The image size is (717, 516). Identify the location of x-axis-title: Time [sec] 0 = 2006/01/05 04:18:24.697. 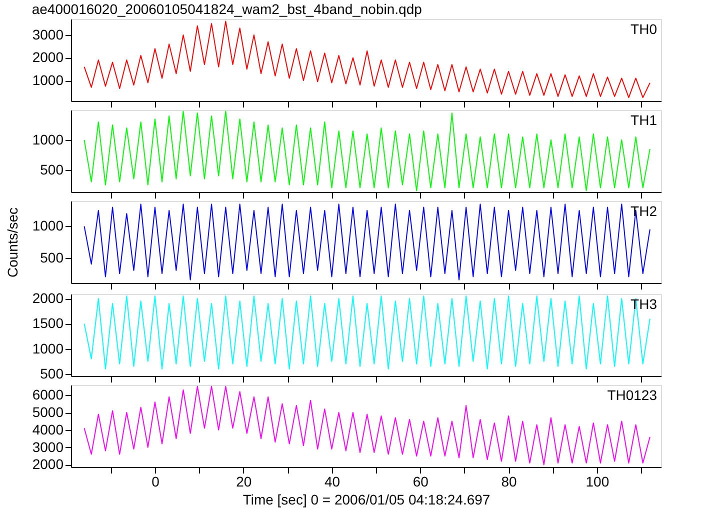
(366, 500).